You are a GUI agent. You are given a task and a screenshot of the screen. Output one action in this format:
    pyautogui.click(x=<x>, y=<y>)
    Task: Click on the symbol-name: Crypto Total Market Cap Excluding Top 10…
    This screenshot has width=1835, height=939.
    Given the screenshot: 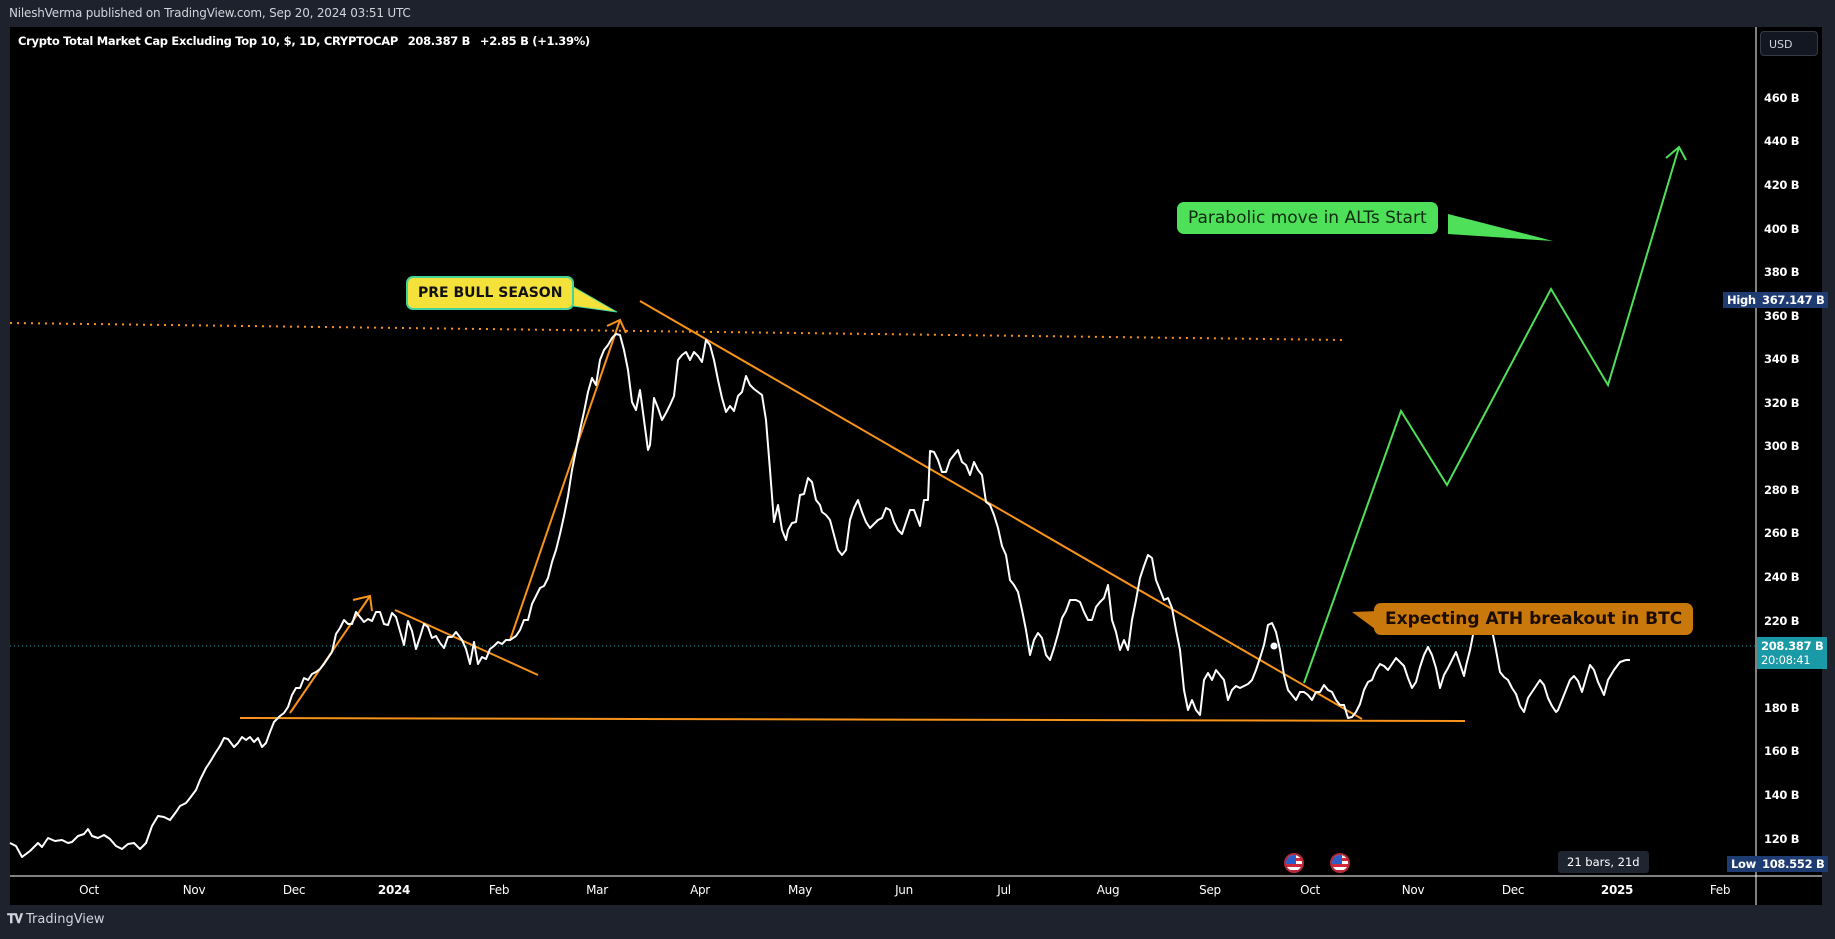 What is the action you would take?
    pyautogui.click(x=208, y=41)
    